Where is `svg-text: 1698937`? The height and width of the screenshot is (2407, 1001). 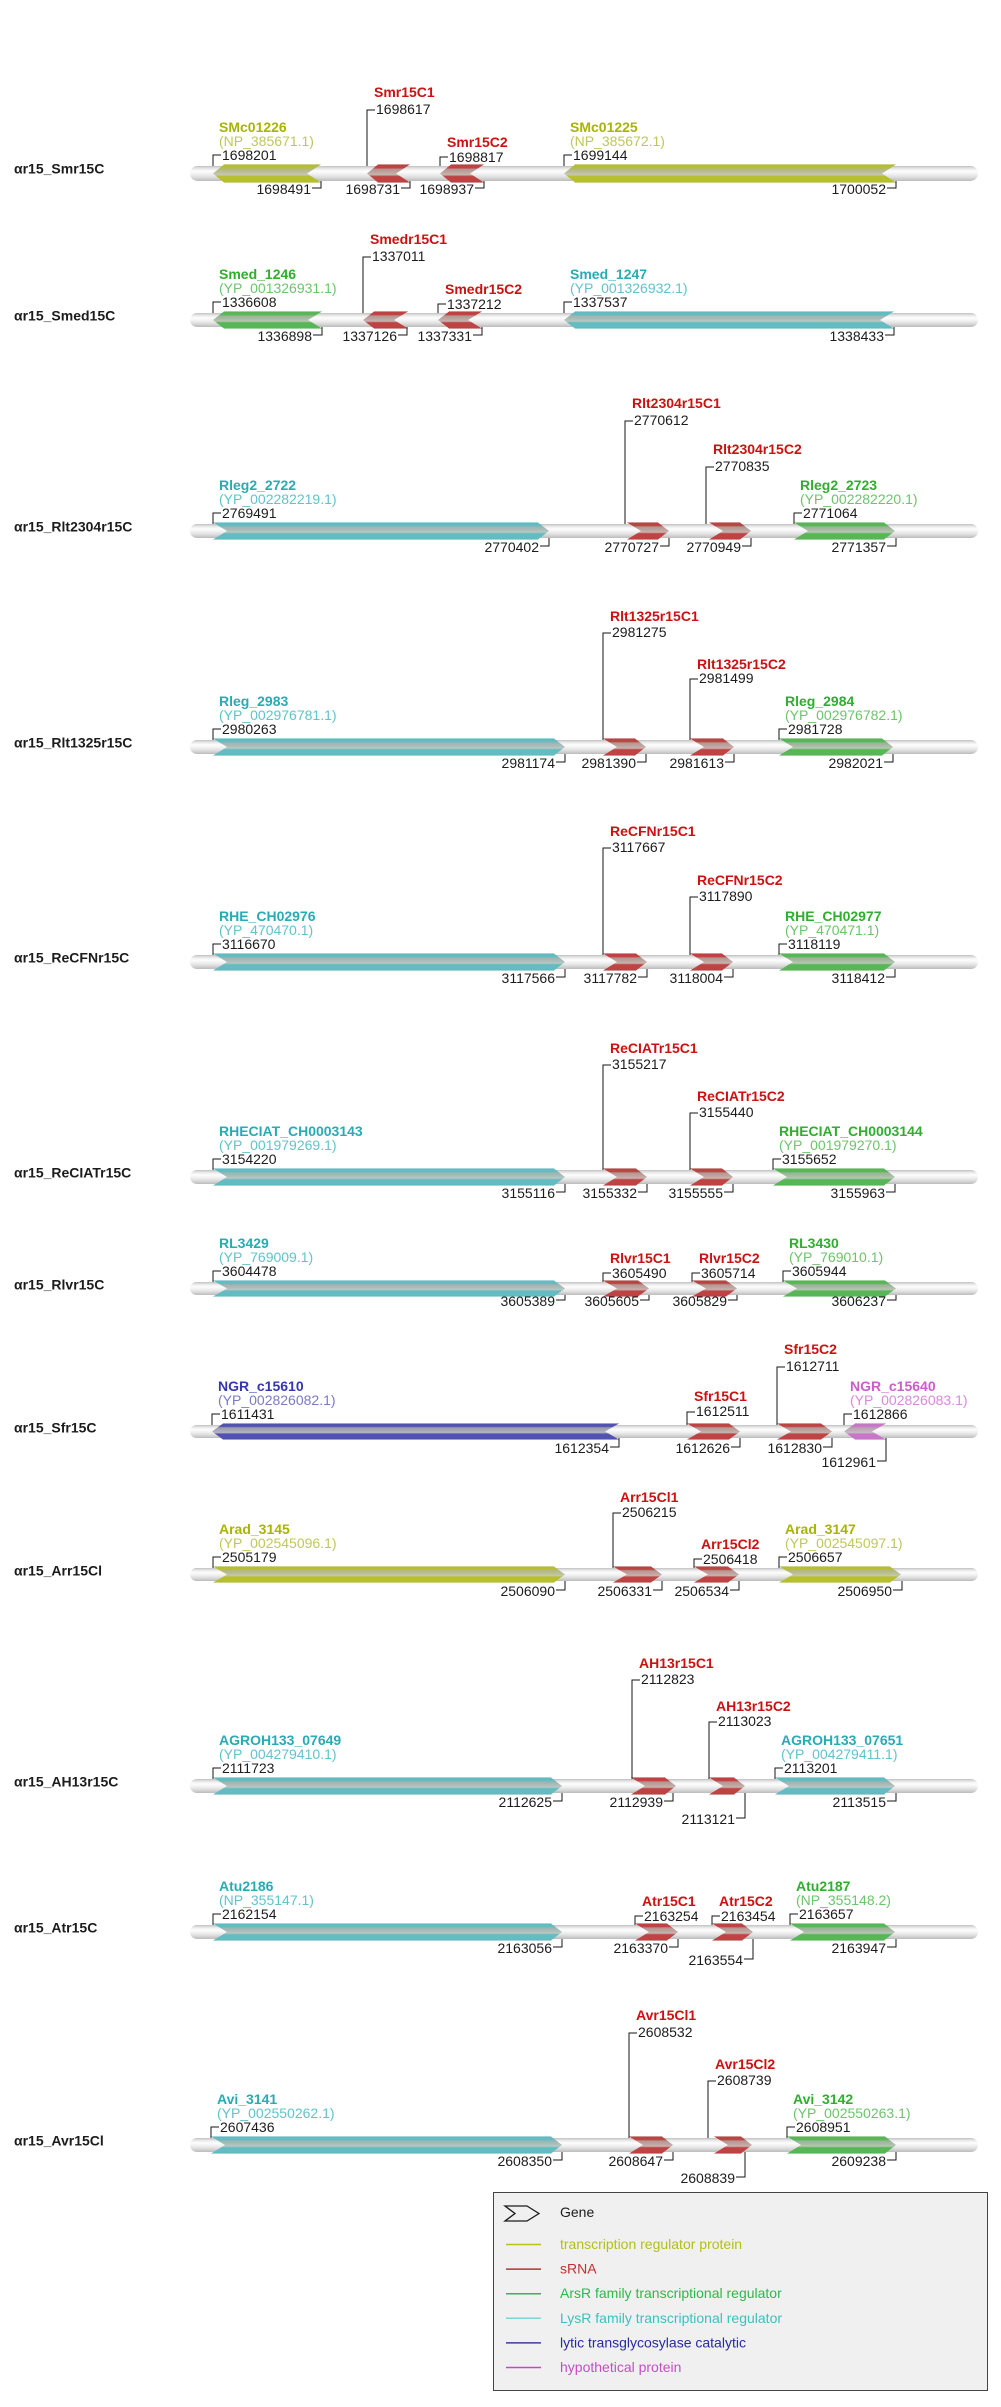 svg-text: 1698937 is located at coordinates (446, 189).